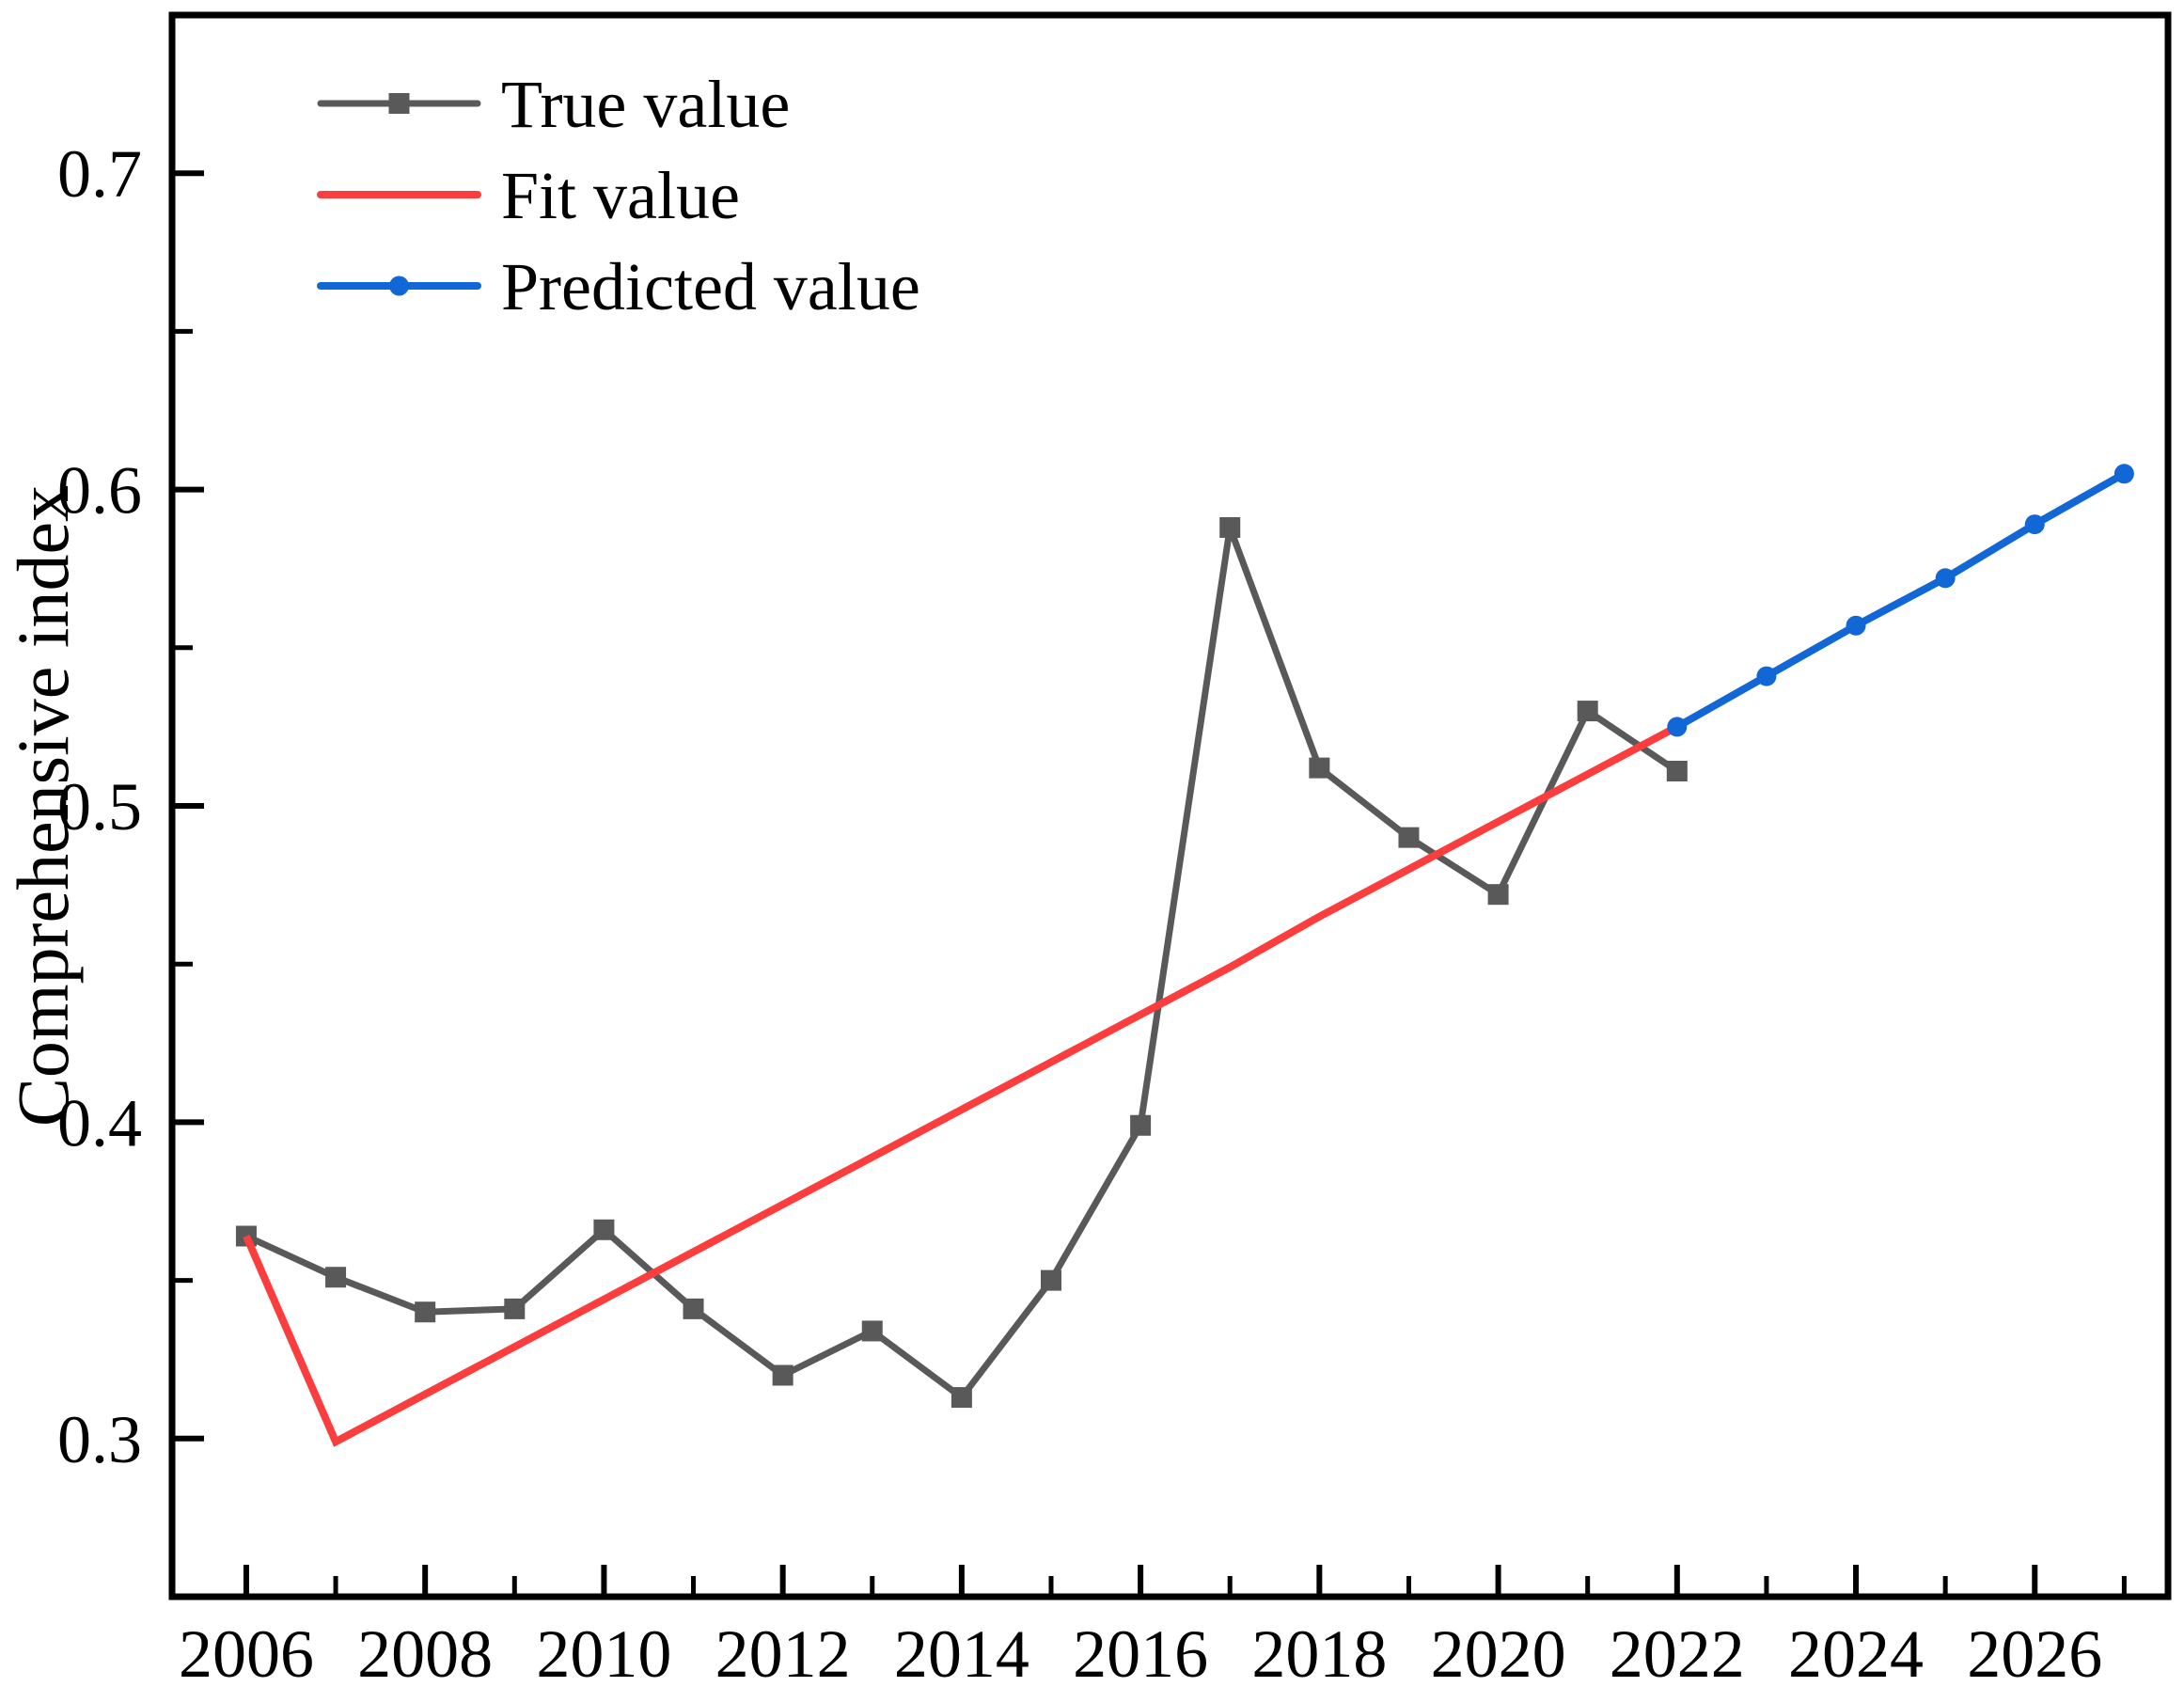 This screenshot has height=1687, width=2184. I want to click on y-axis-title: Comprehensive index, so click(43, 806).